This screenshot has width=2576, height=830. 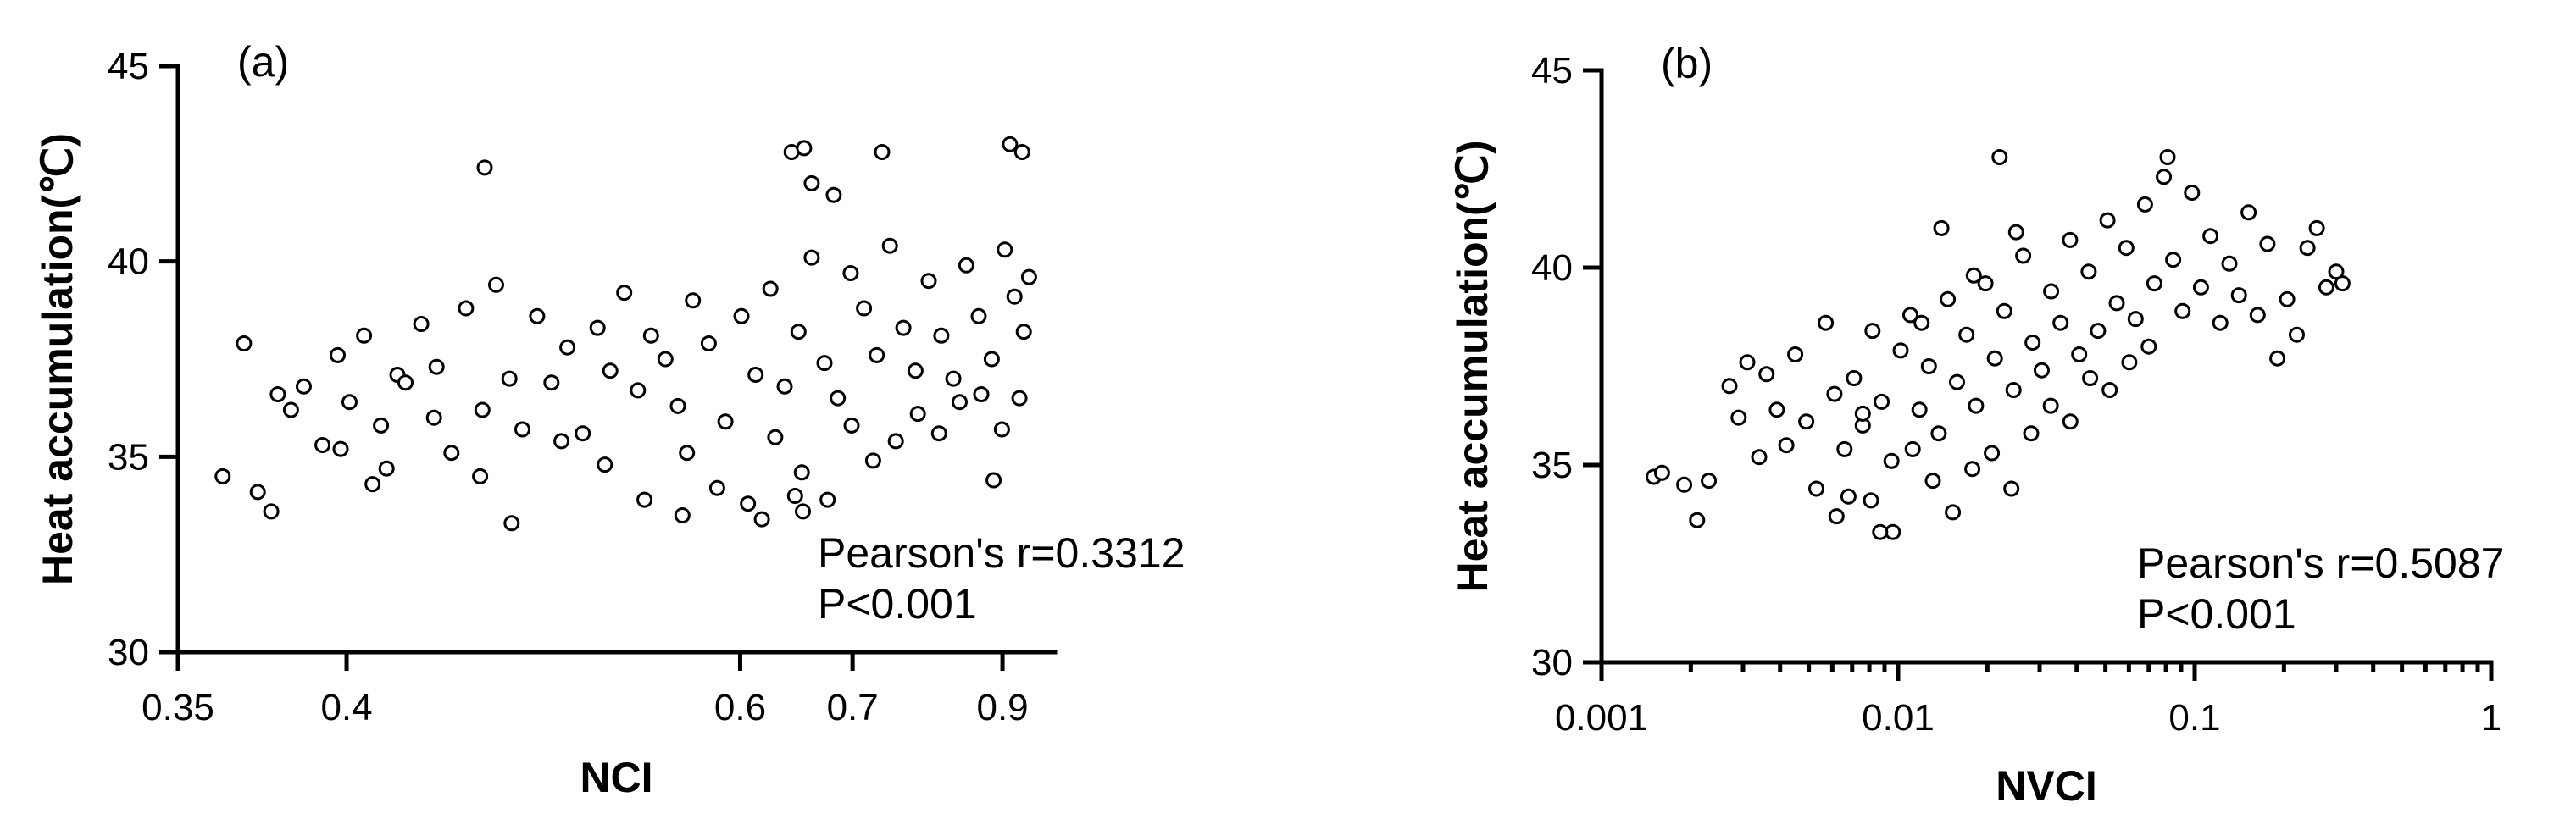 What do you see at coordinates (897, 604) in the screenshot?
I see `p-value-annotation: P<0.001` at bounding box center [897, 604].